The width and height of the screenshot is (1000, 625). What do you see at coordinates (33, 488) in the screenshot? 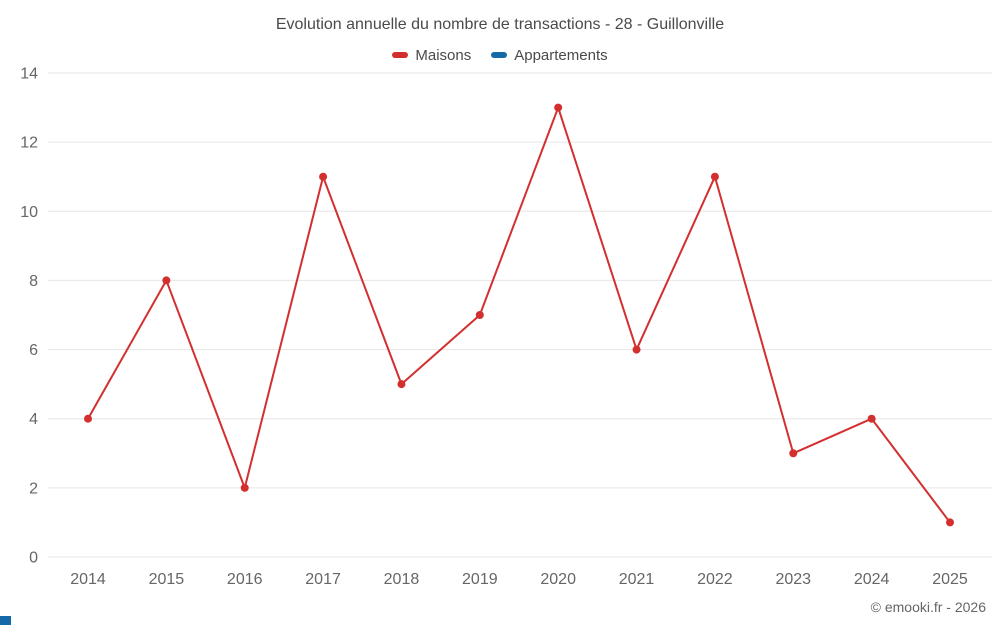
I see `y-tick-label: 2` at bounding box center [33, 488].